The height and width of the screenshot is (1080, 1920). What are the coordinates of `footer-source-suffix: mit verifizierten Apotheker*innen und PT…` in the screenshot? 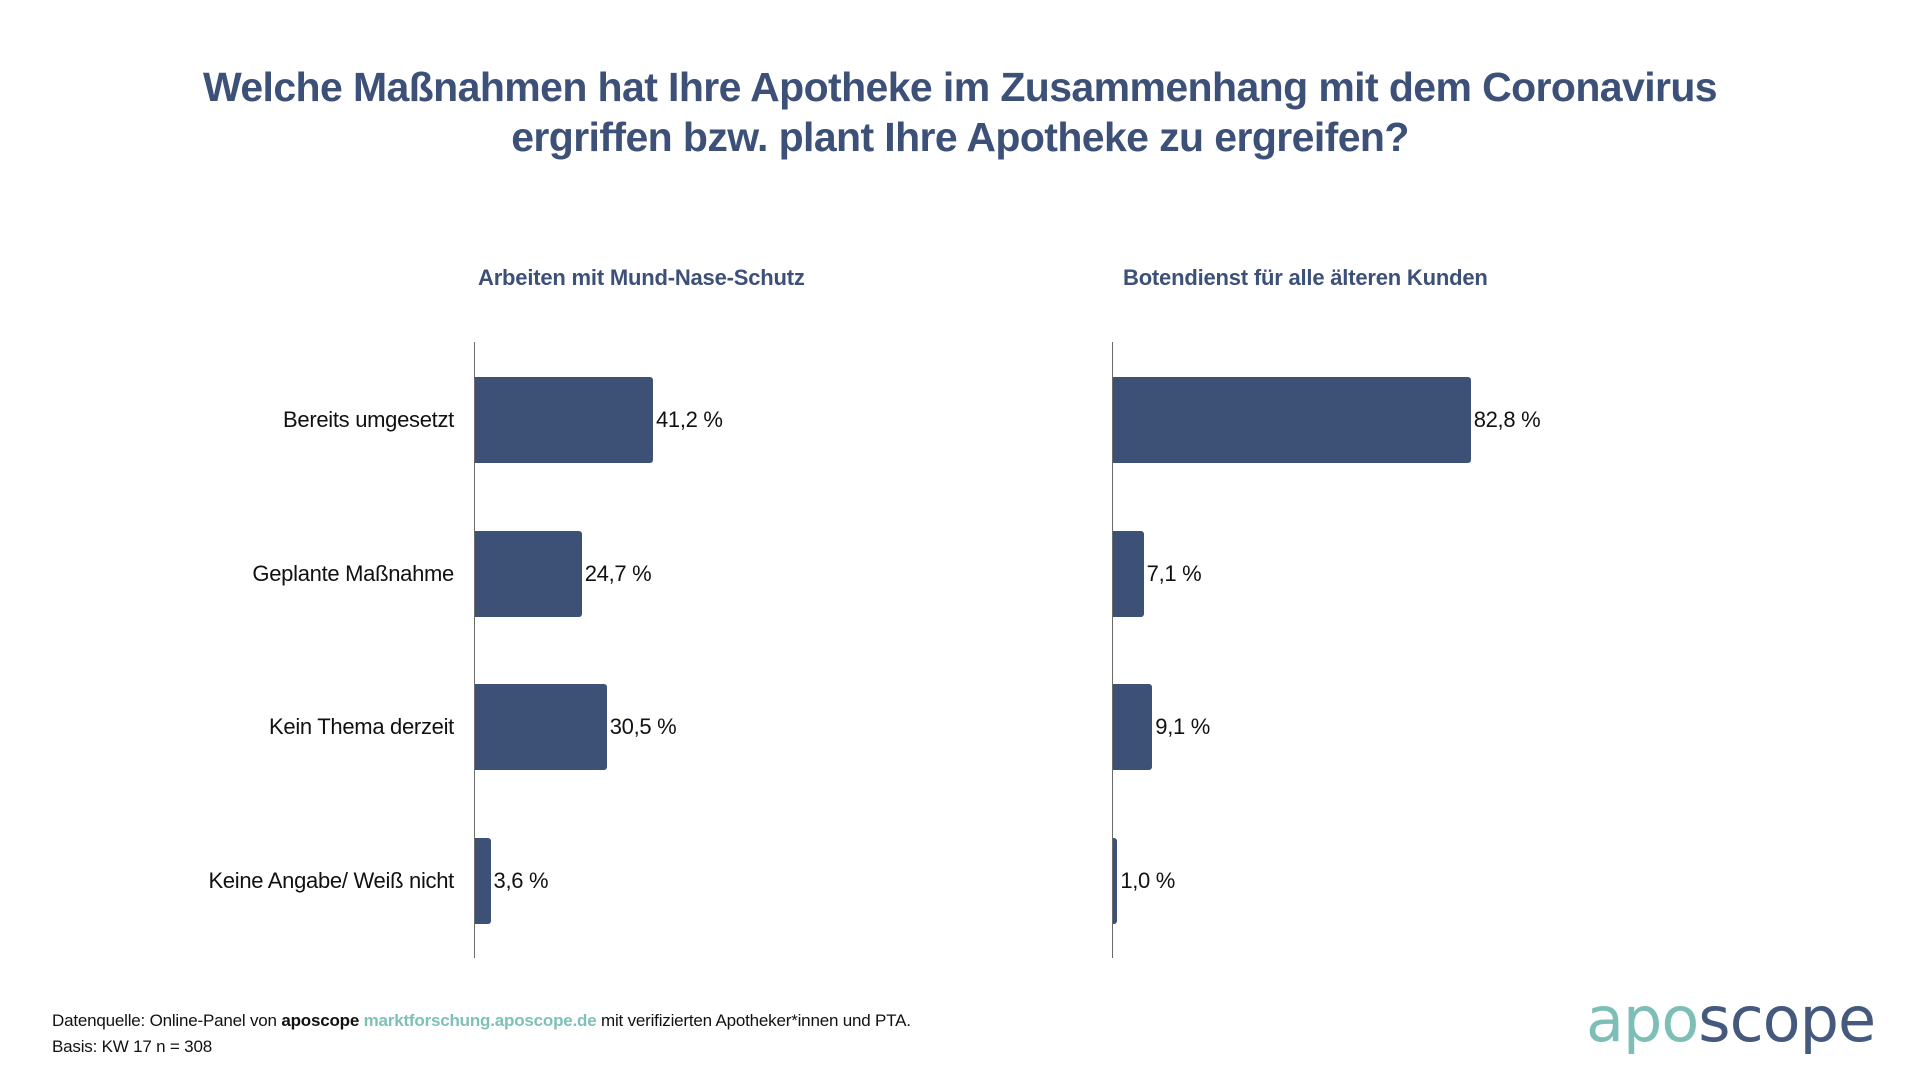 It's located at (753, 1020).